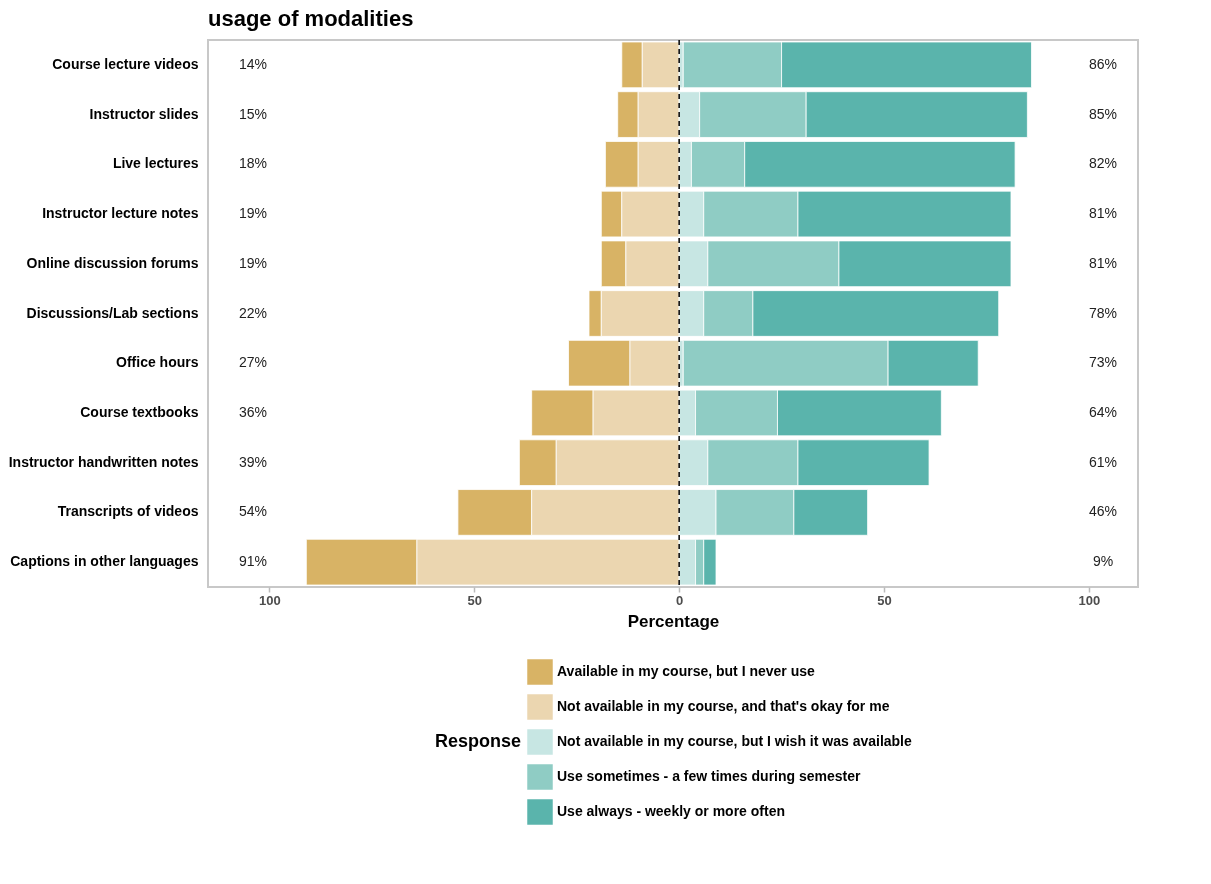  What do you see at coordinates (253, 113) in the screenshot?
I see `annotation: 15%` at bounding box center [253, 113].